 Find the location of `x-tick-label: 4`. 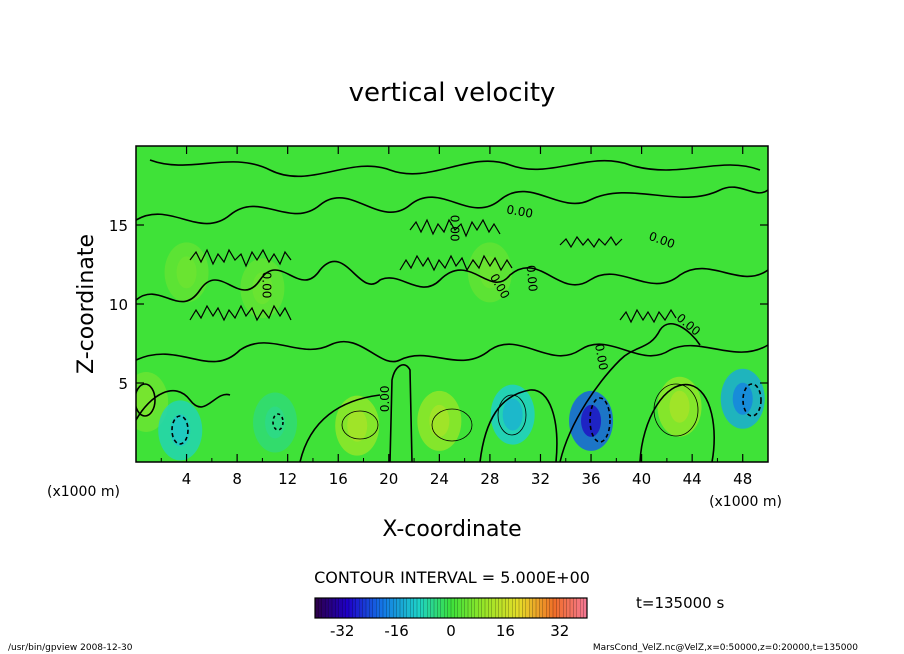

x-tick-label: 4 is located at coordinates (187, 479).